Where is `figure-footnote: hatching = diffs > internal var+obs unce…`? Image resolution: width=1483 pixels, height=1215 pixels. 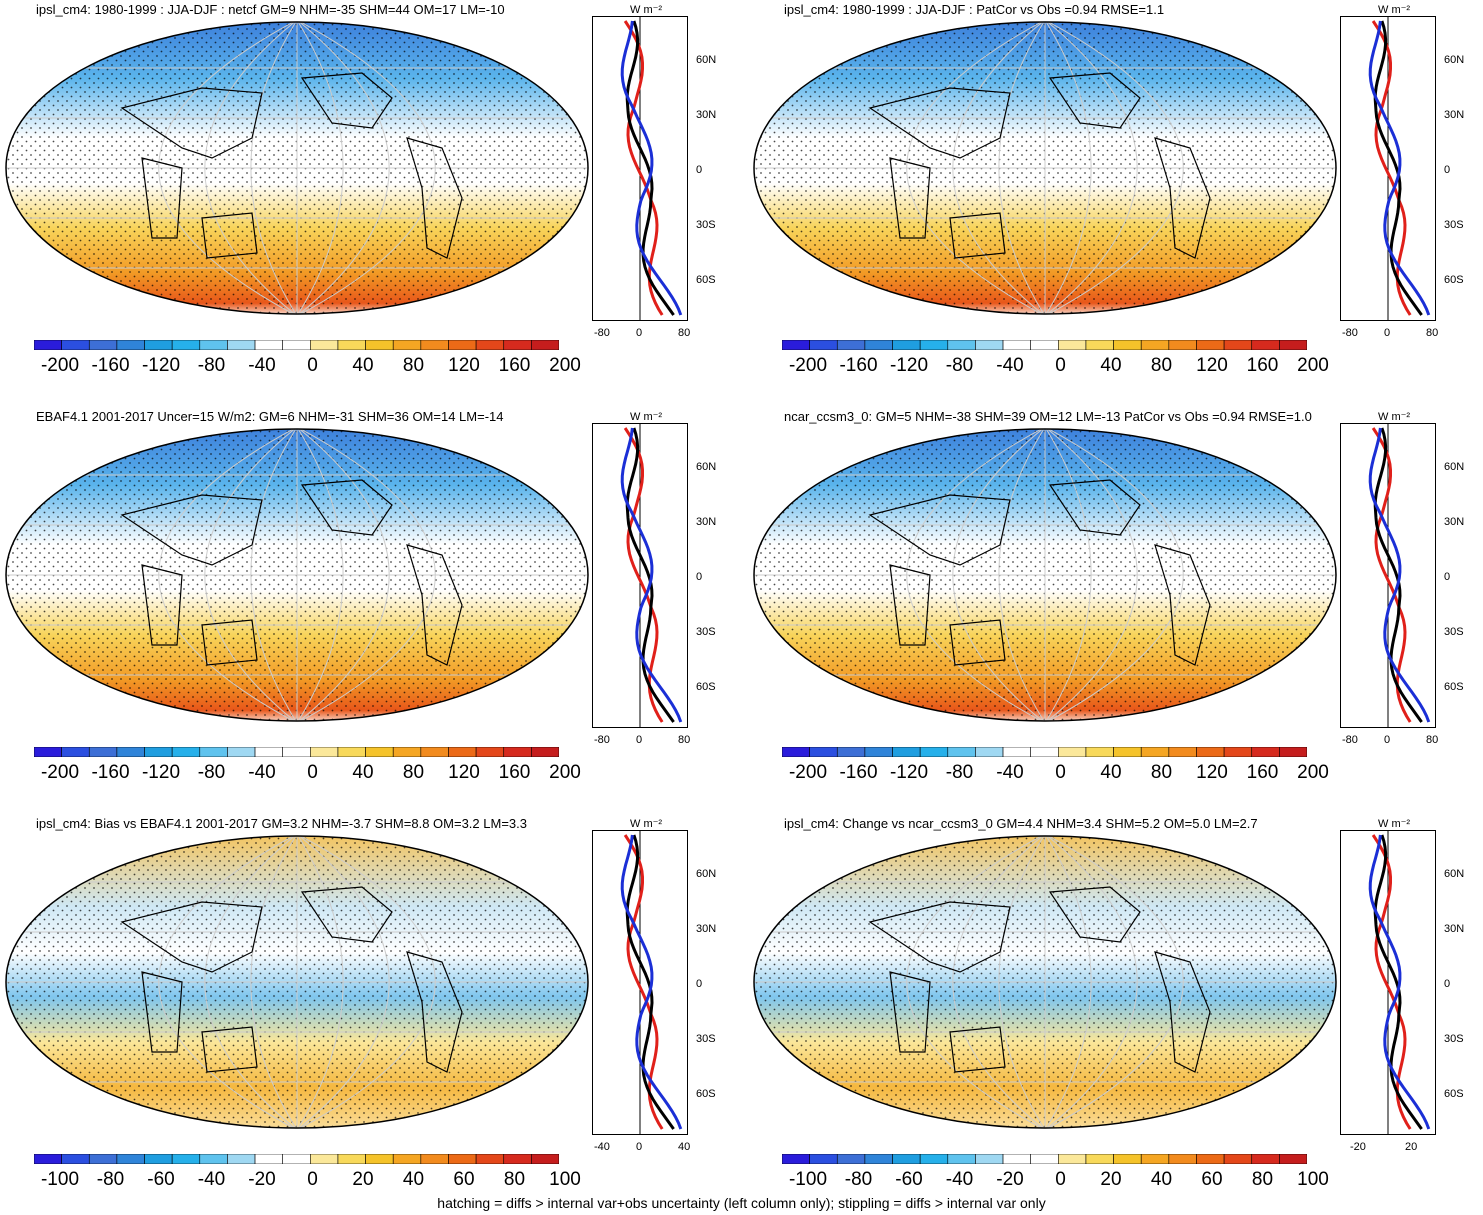 figure-footnote: hatching = diffs > internal var+obs unce… is located at coordinates (741, 1203).